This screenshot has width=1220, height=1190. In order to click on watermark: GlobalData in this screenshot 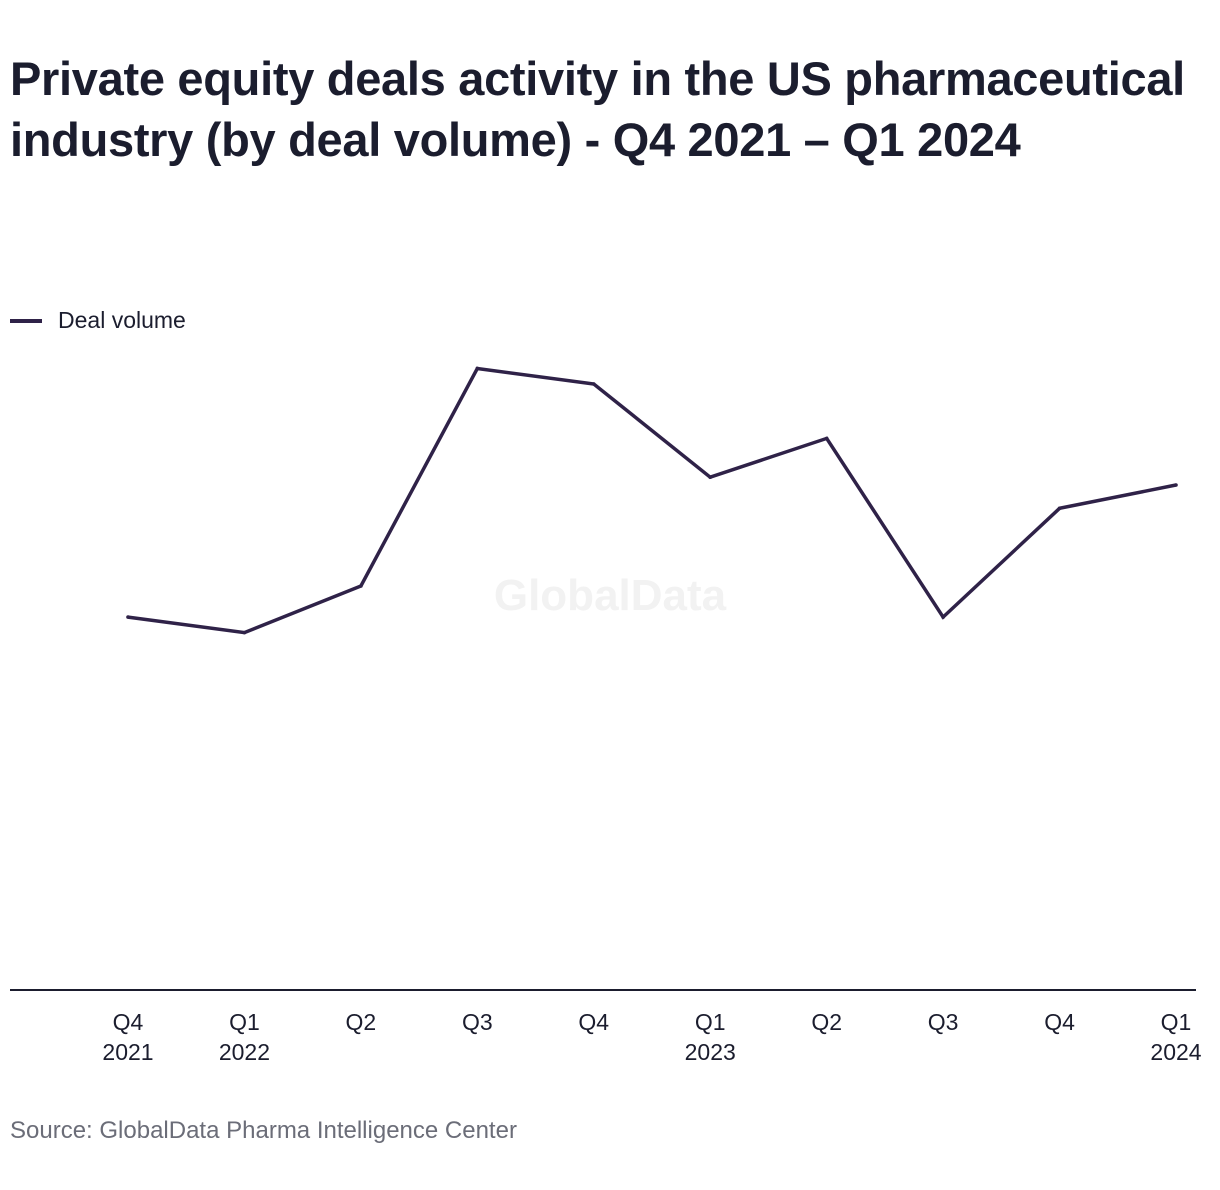, I will do `click(610, 595)`.